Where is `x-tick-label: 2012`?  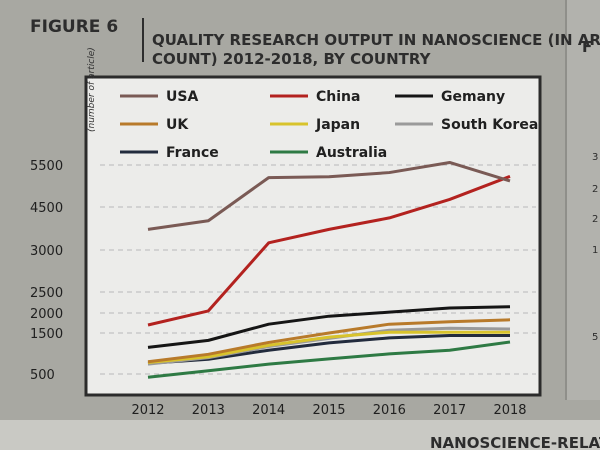 x-tick-label: 2012 is located at coordinates (147, 410).